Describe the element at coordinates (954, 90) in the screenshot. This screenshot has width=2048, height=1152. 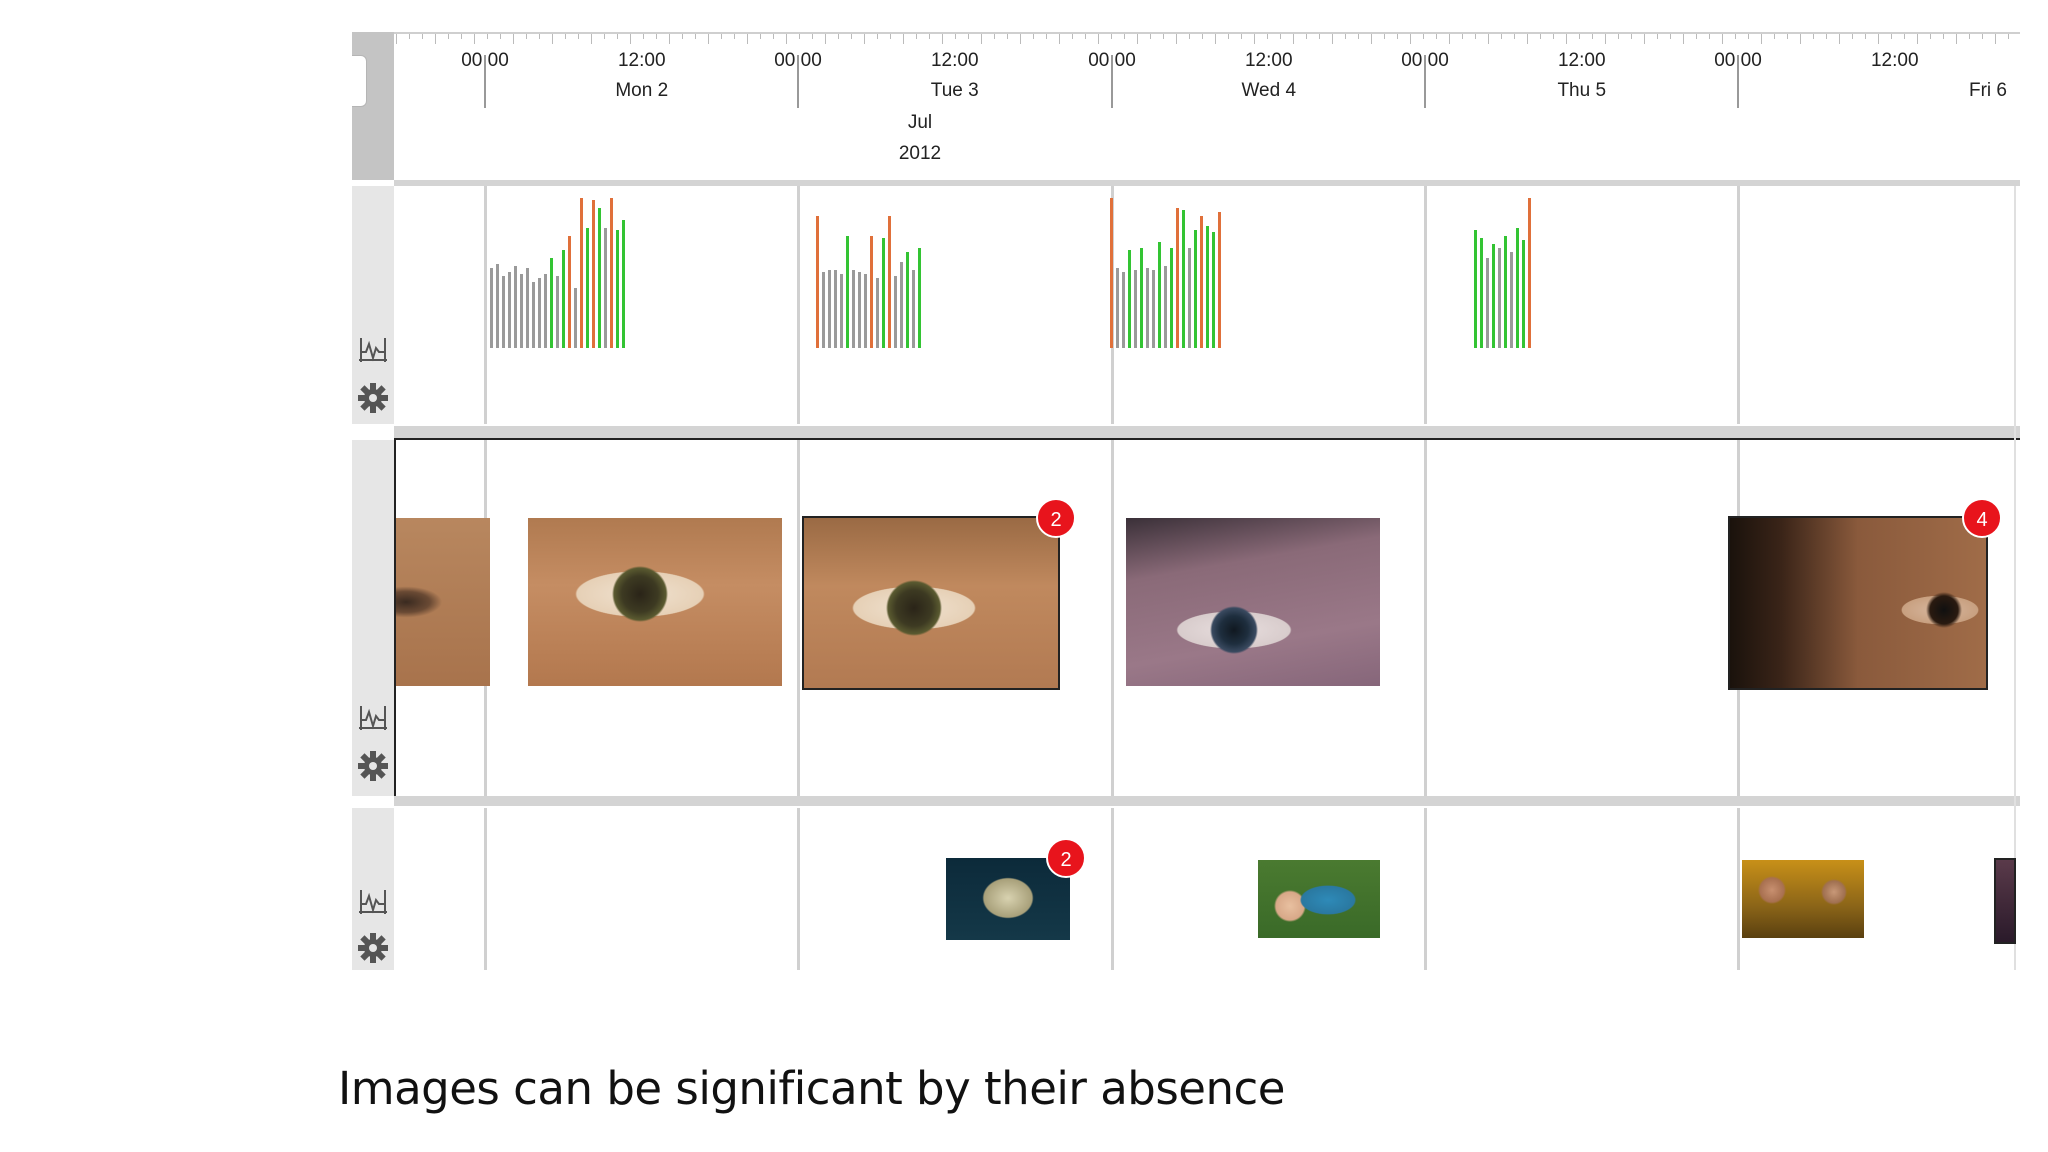
I see `day-label: Tue 3` at that location.